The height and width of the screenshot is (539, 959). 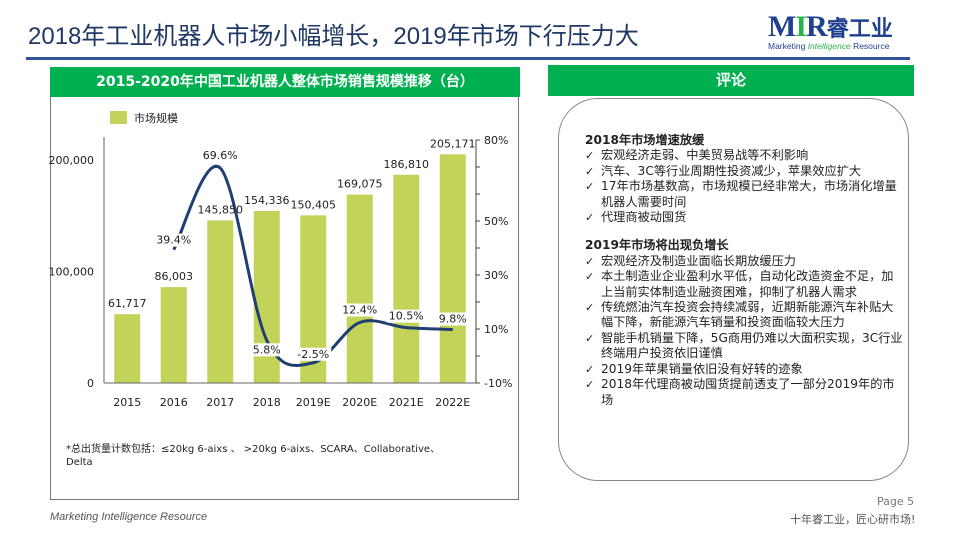 What do you see at coordinates (896, 501) in the screenshot?
I see `page-number: Page 5` at bounding box center [896, 501].